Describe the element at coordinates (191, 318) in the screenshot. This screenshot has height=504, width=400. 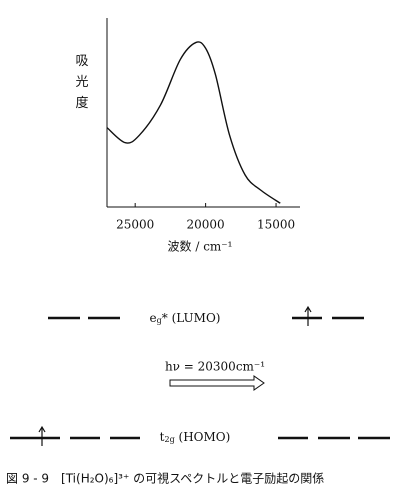
I see `label: * (LUMO)` at that location.